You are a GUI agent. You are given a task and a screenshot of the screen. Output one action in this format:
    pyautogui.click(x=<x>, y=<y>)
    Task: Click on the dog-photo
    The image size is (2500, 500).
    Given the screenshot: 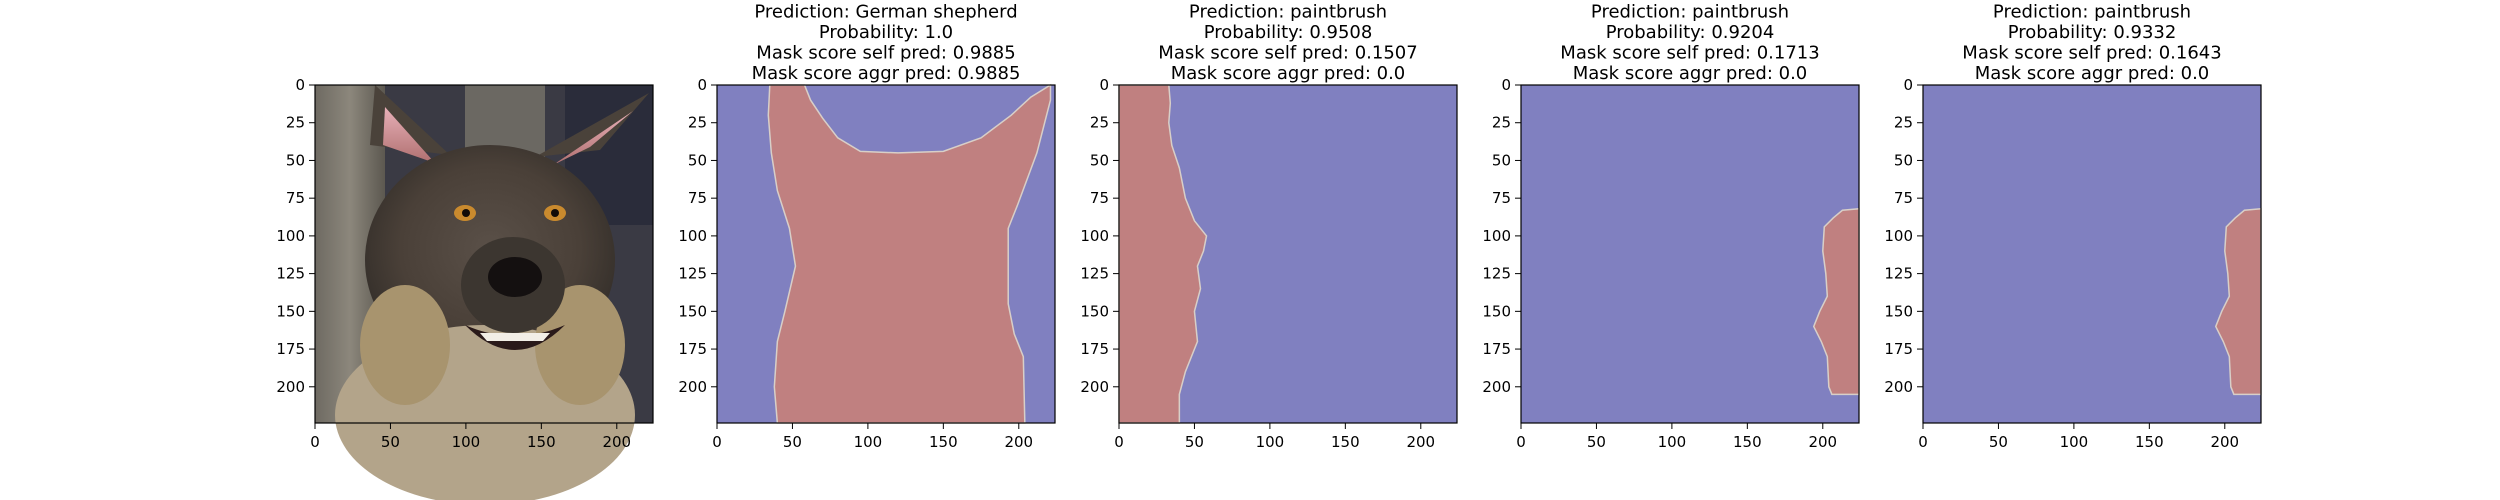 What is the action you would take?
    pyautogui.click(x=484, y=292)
    